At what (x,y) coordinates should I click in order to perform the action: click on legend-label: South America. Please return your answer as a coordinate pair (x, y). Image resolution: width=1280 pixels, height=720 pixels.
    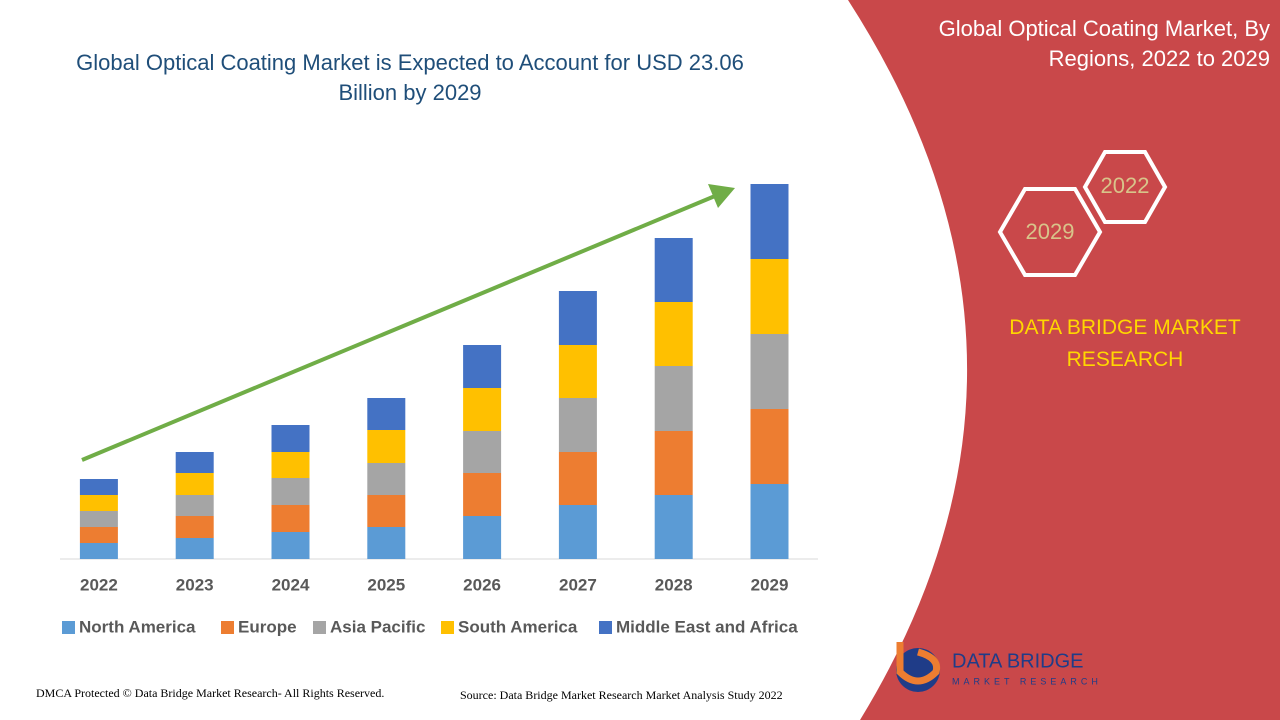
    Looking at the image, I should click on (518, 626).